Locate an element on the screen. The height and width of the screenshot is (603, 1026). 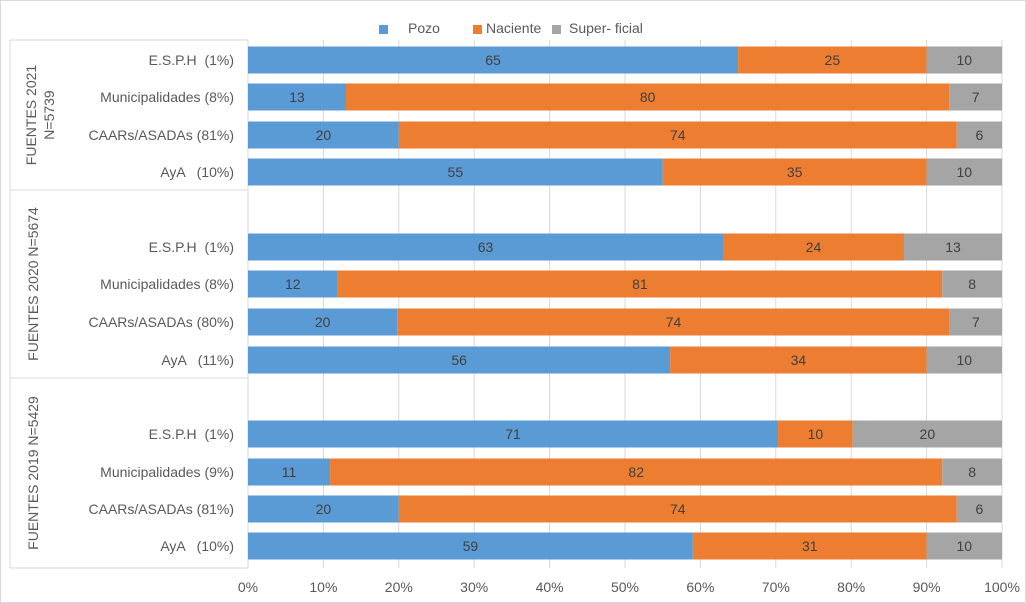
x-tick-label: 20% is located at coordinates (399, 587).